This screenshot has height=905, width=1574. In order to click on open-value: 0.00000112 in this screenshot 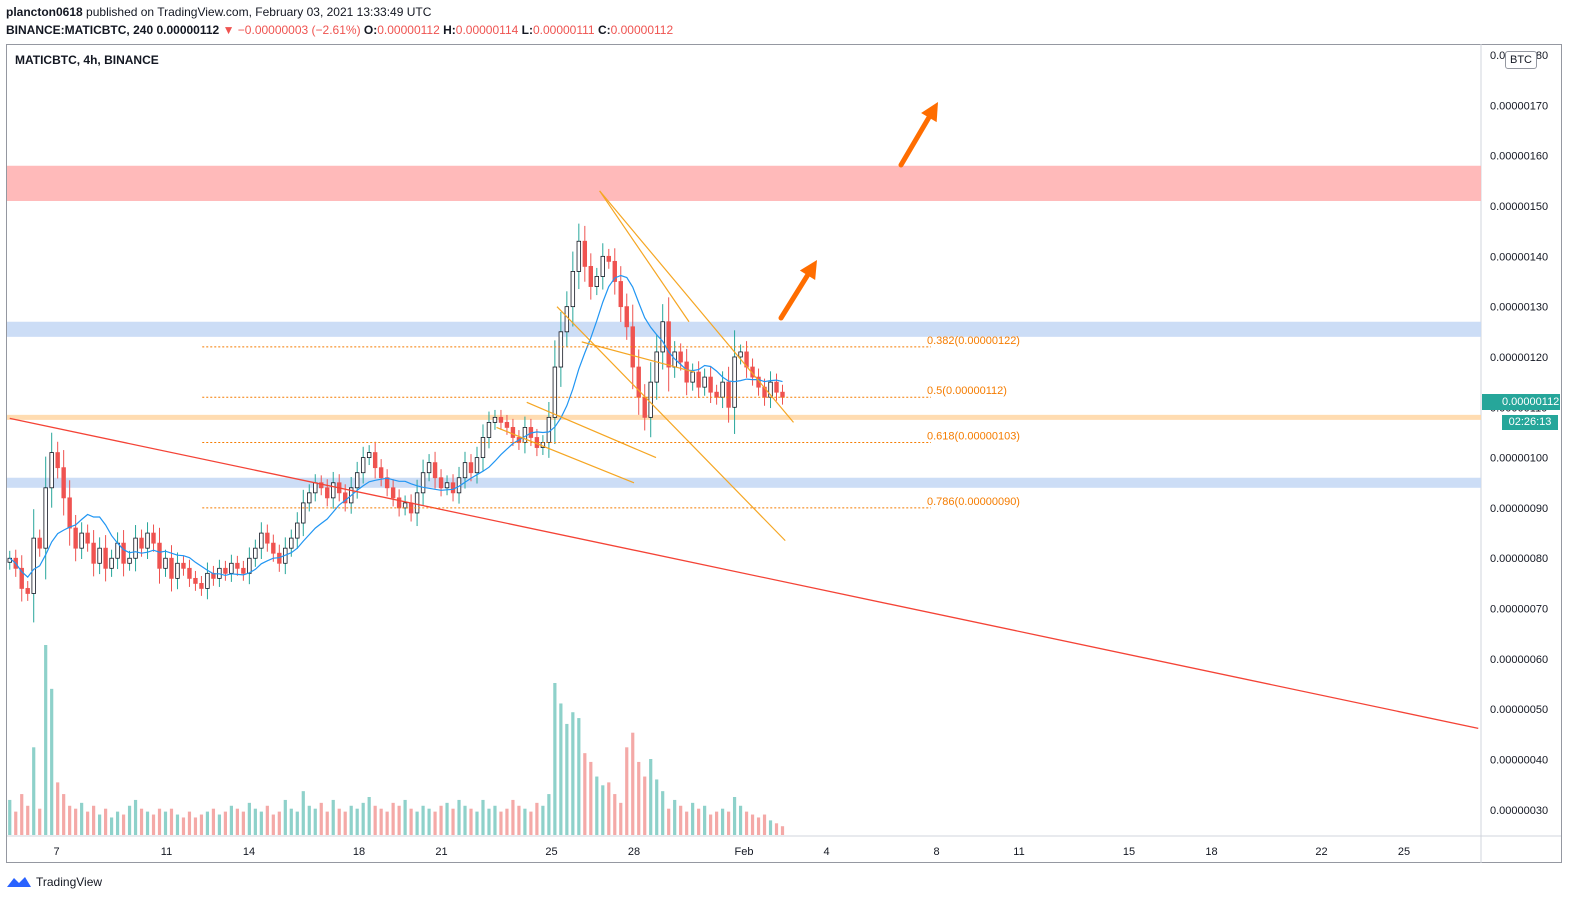, I will do `click(408, 30)`.